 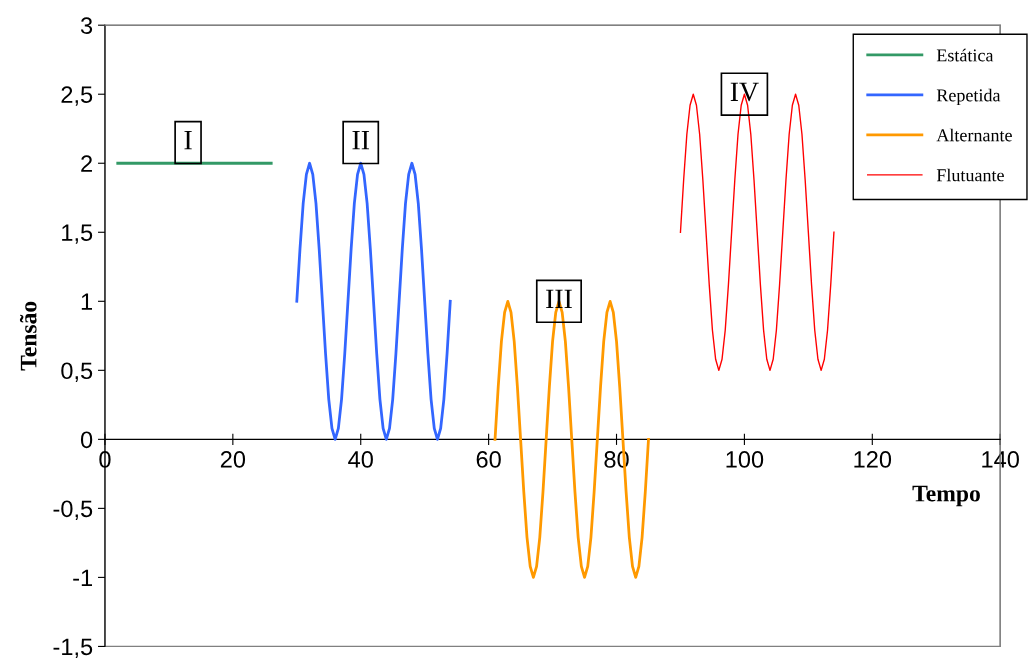 What do you see at coordinates (77, 234) in the screenshot?
I see `y-tick-label: 1,5` at bounding box center [77, 234].